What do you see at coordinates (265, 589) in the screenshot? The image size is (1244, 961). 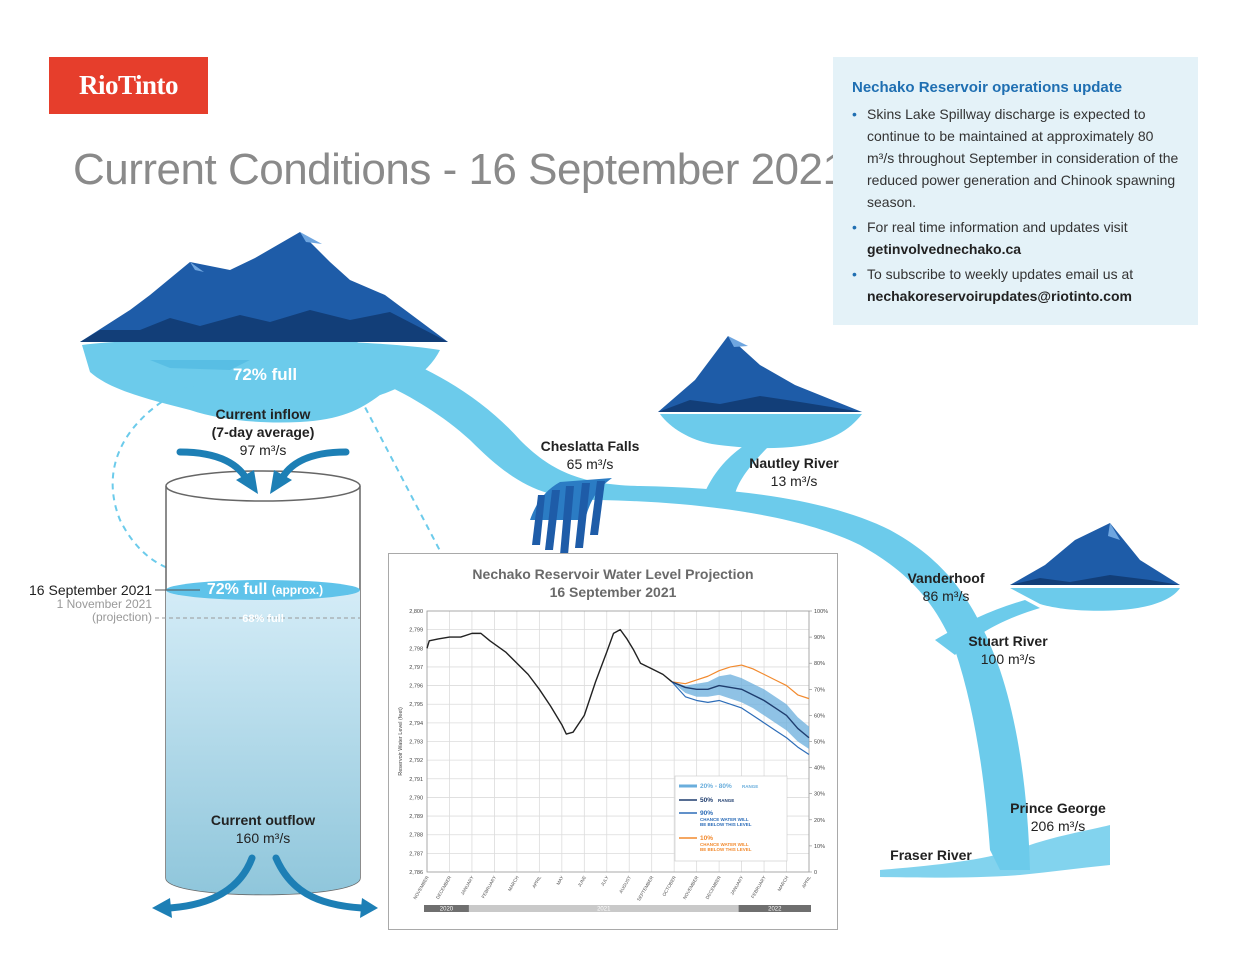 I see `level-label: 72% full (approx.)` at bounding box center [265, 589].